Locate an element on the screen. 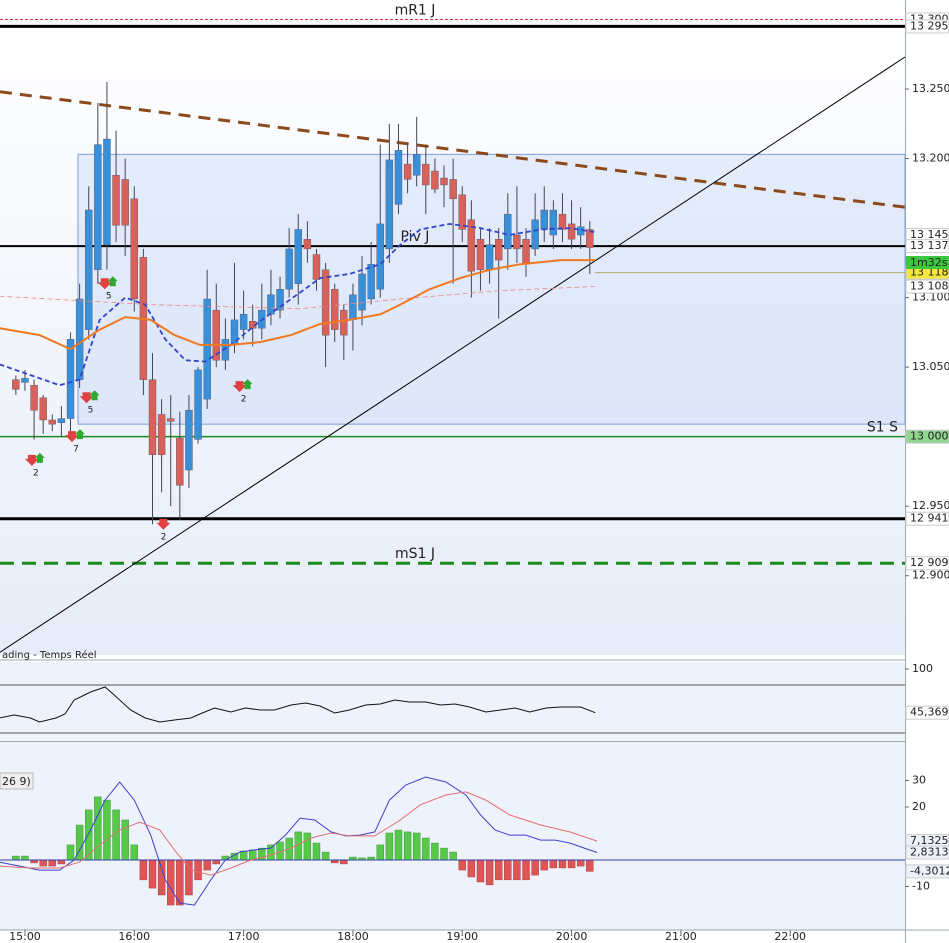  x-tick-label: 16:00 is located at coordinates (134, 936).